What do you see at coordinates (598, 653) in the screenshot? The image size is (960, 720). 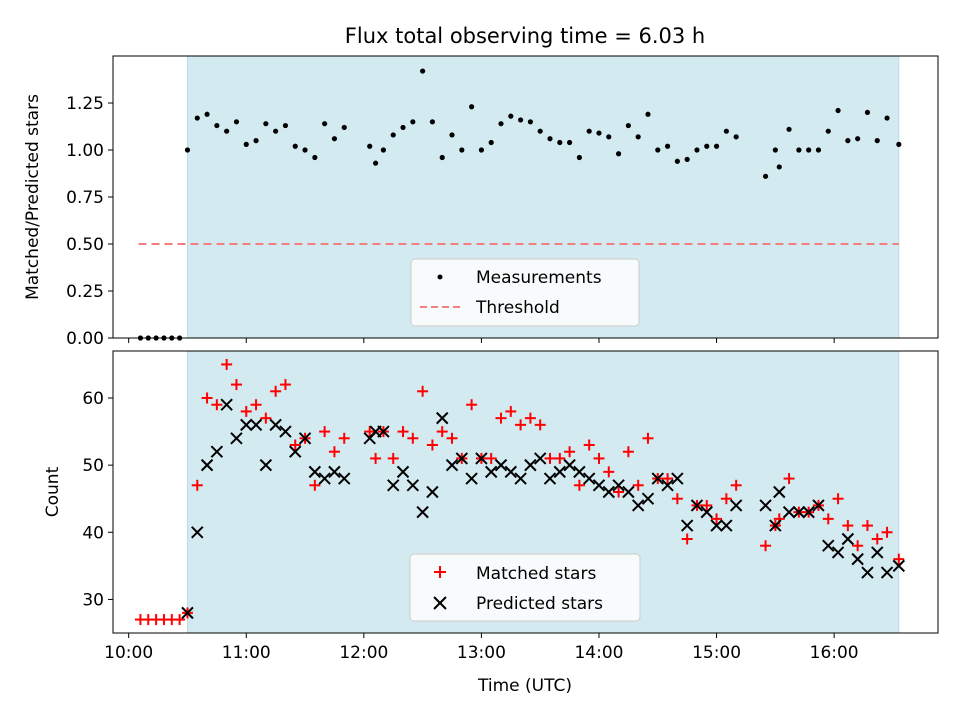 I see `x-tick-label: 14:00` at bounding box center [598, 653].